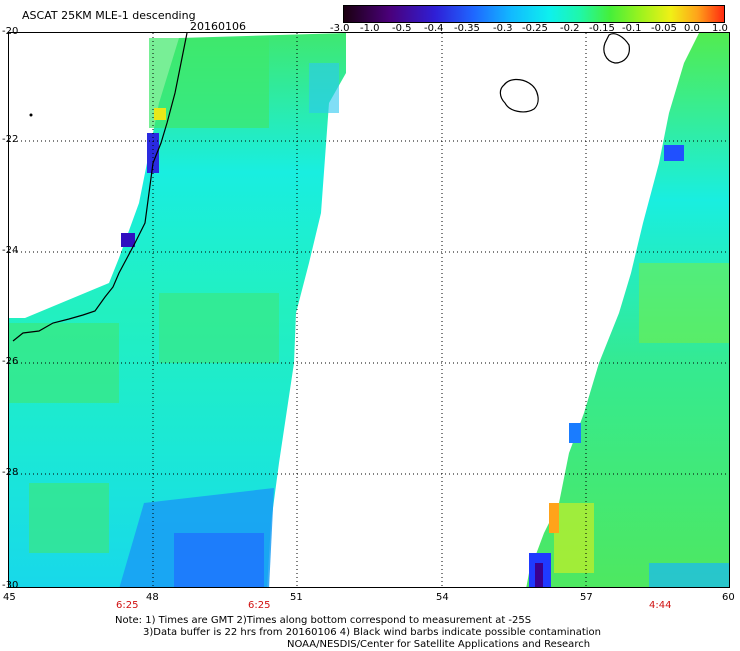 This screenshot has width=740, height=651. Describe the element at coordinates (720, 28) in the screenshot. I see `colorbar-label: 1.0` at that location.